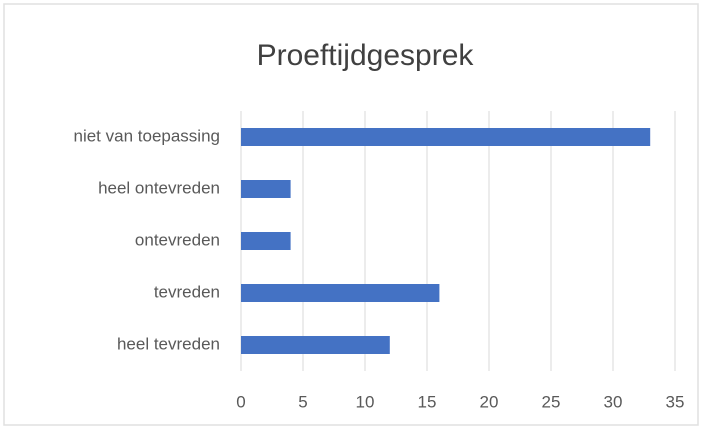 The height and width of the screenshot is (430, 704). What do you see at coordinates (489, 401) in the screenshot?
I see `x-tick-label: 20` at bounding box center [489, 401].